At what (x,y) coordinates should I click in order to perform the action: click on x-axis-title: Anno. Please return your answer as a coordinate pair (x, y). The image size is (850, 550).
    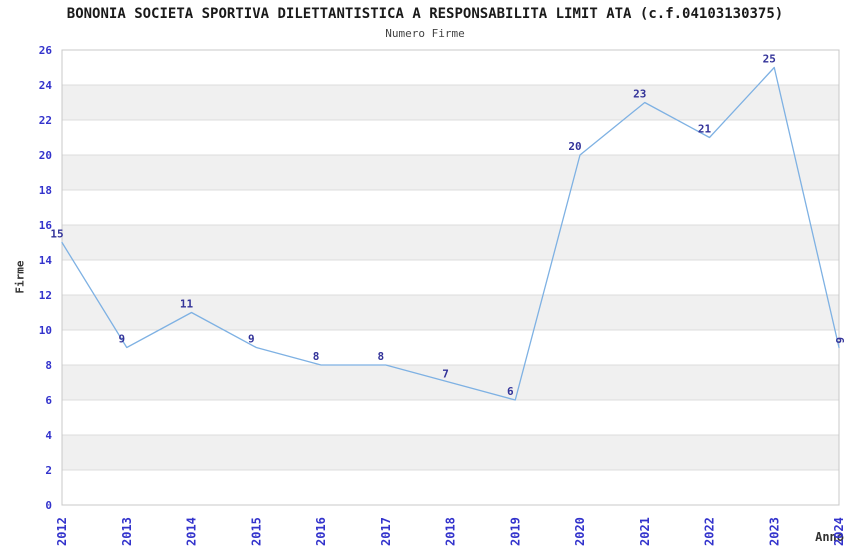
    Looking at the image, I should click on (829, 537).